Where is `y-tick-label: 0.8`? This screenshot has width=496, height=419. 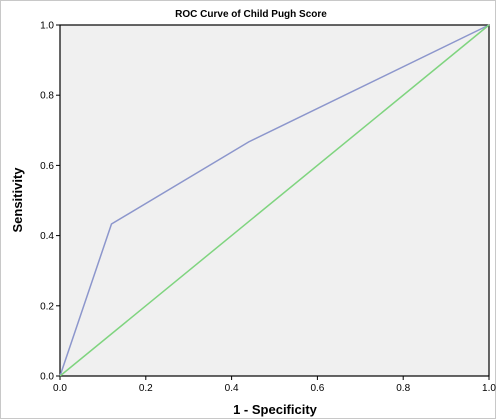
y-tick-label: 0.8 is located at coordinates (47, 96).